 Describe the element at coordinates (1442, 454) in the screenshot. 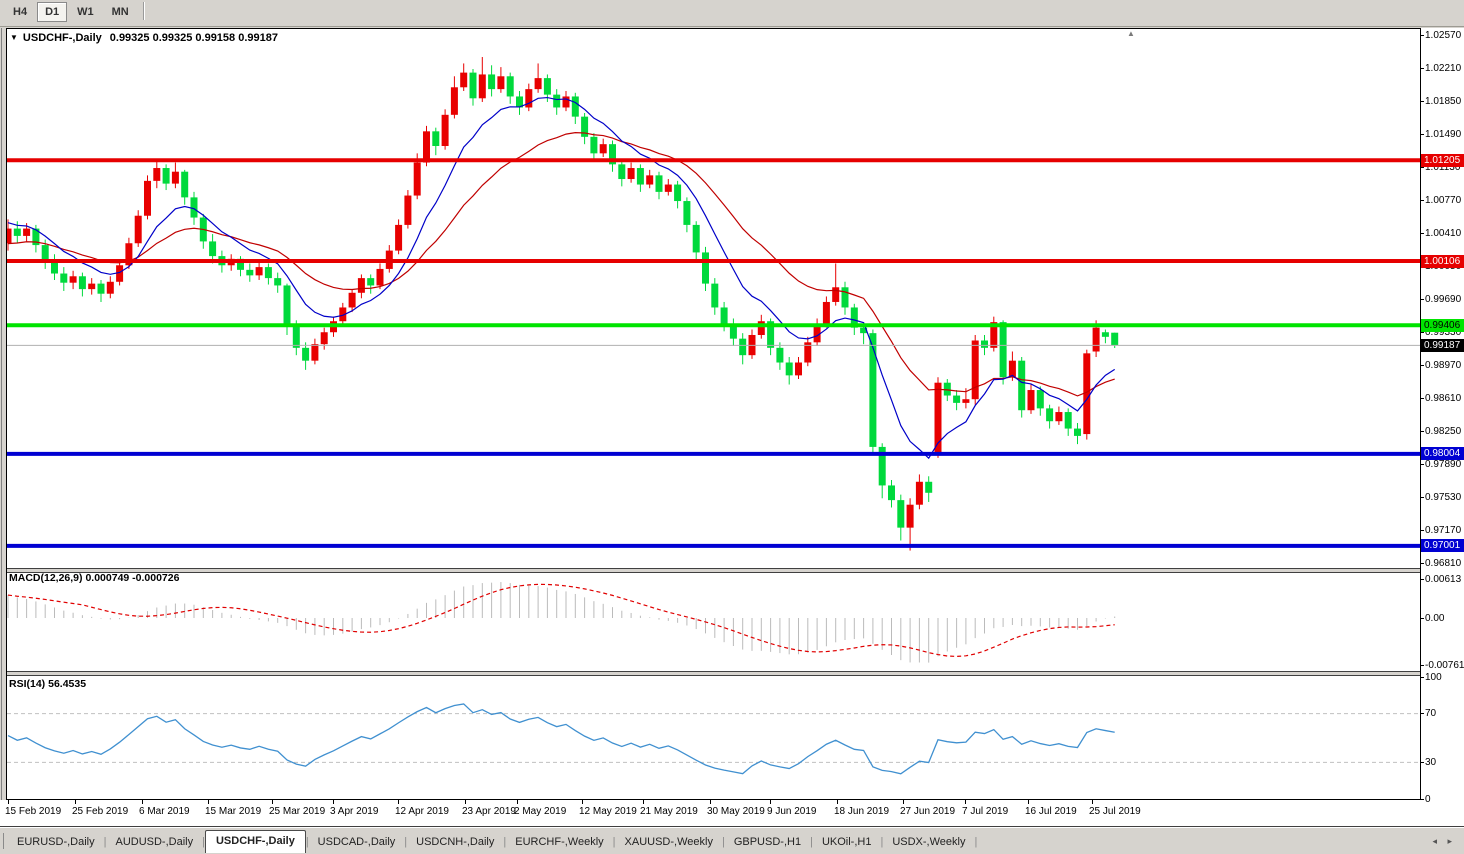

I see `level-price-label: 0.98004` at that location.